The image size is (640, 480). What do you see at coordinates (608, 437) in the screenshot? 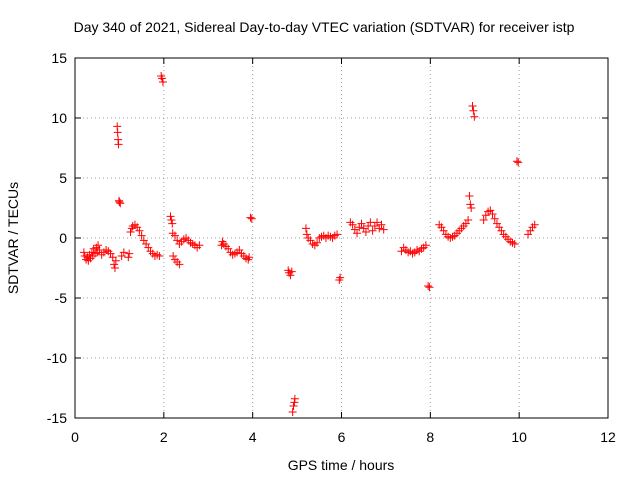
I see `x-tick-label: 12` at bounding box center [608, 437].